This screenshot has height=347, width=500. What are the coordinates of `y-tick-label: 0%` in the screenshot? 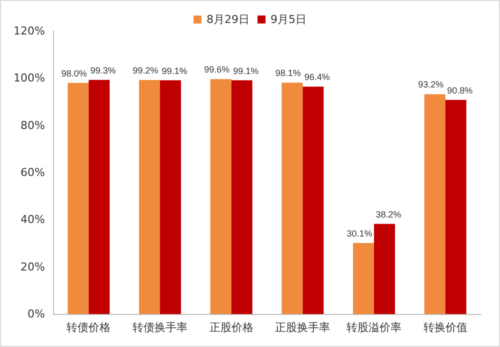 It's located at (36, 314).